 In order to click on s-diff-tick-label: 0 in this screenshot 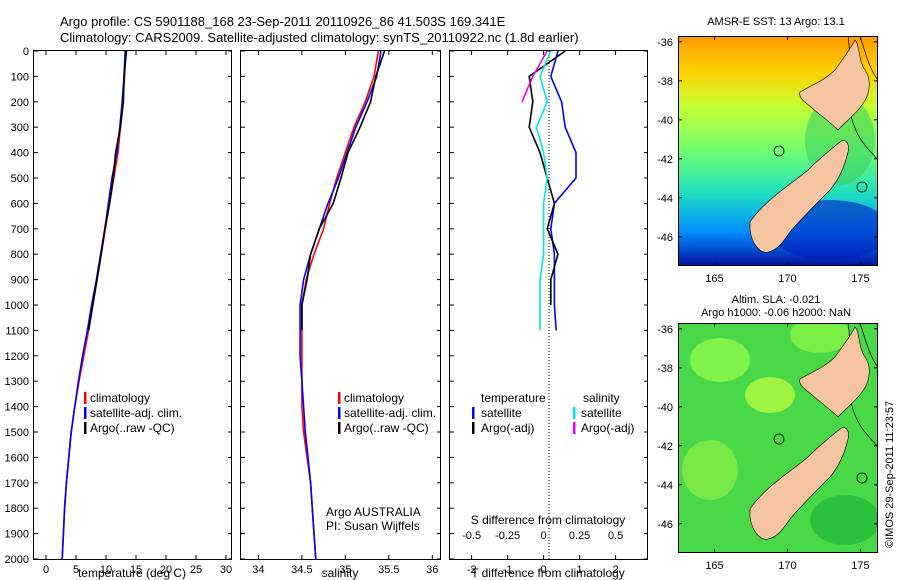, I will do `click(544, 536)`.